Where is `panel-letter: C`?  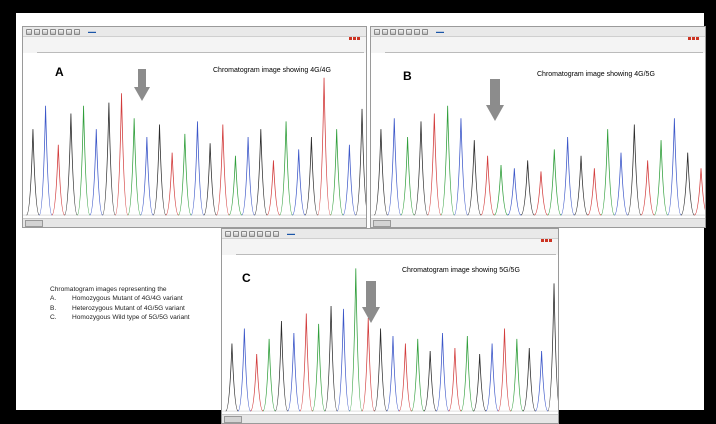
panel-letter: C is located at coordinates (246, 278).